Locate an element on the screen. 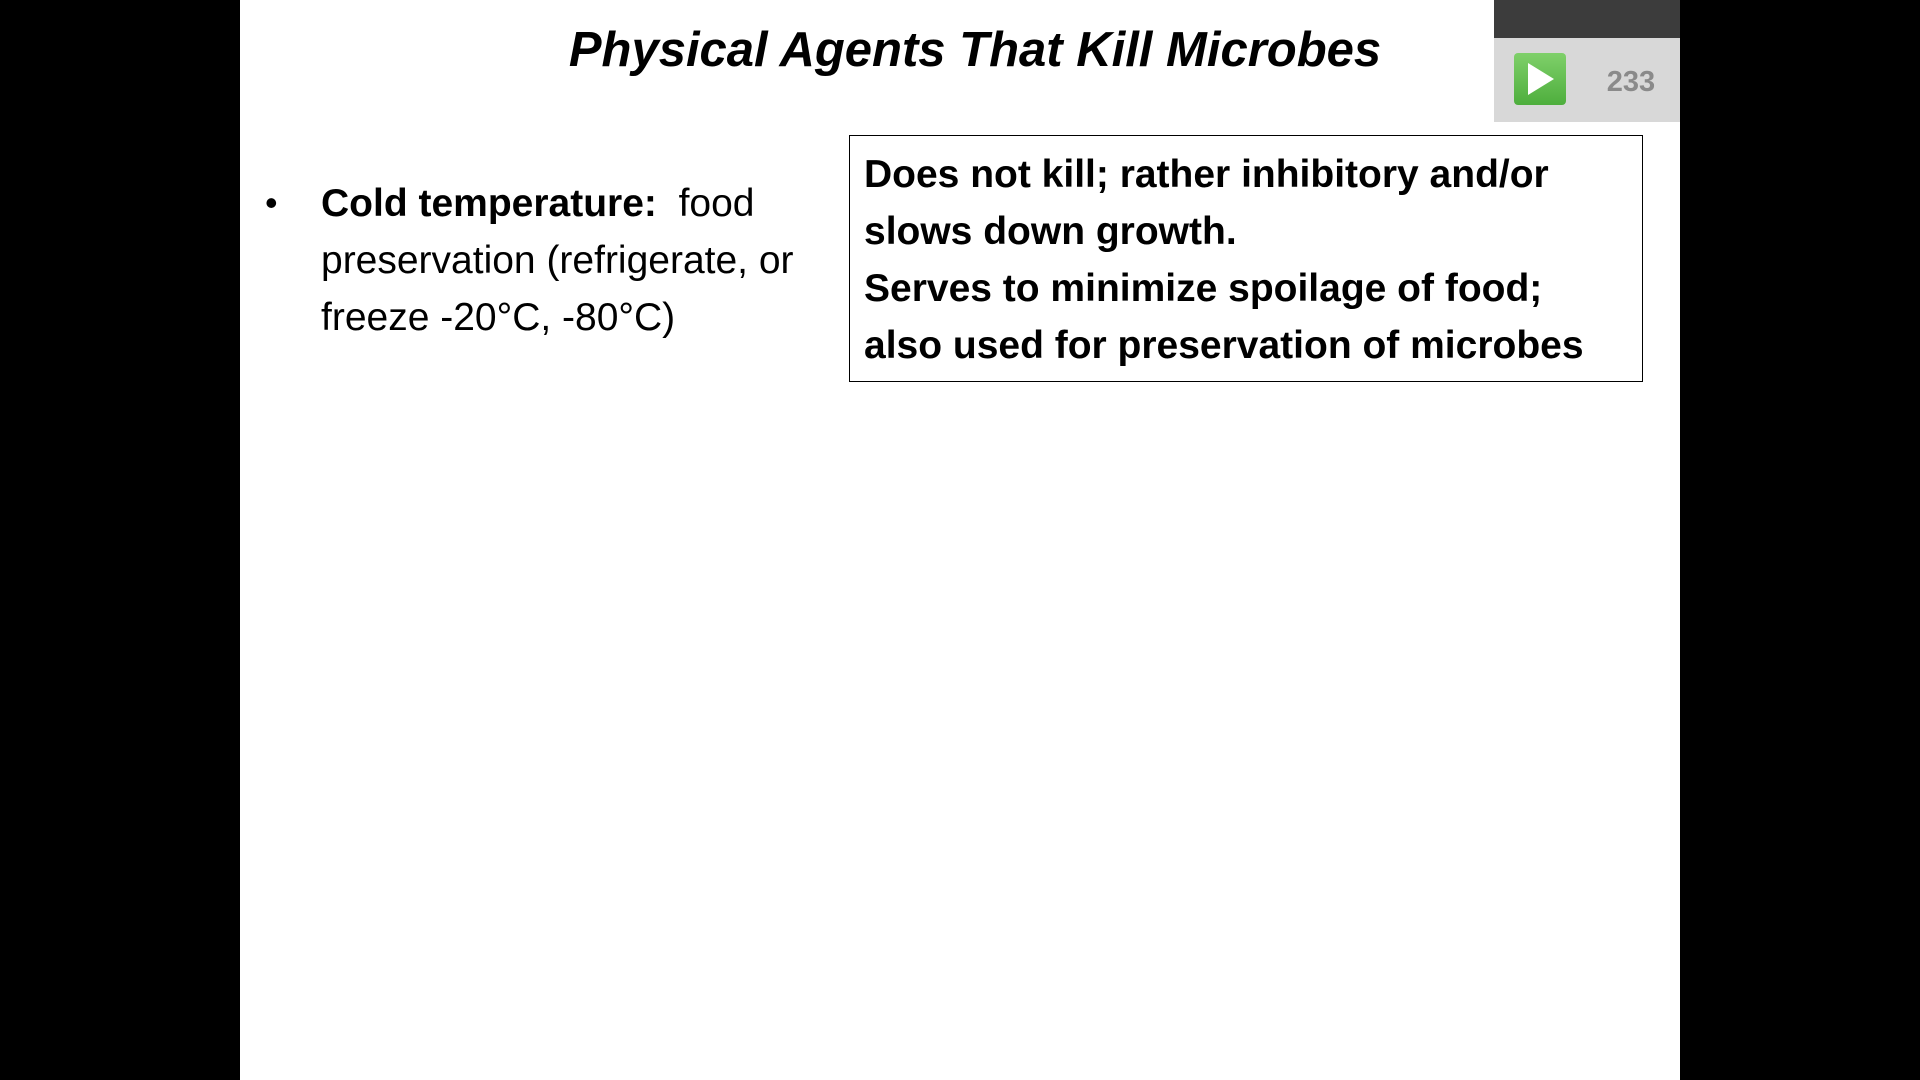  note-line: Does not kill; rather inhibitory and/or is located at coordinates (1206, 174).